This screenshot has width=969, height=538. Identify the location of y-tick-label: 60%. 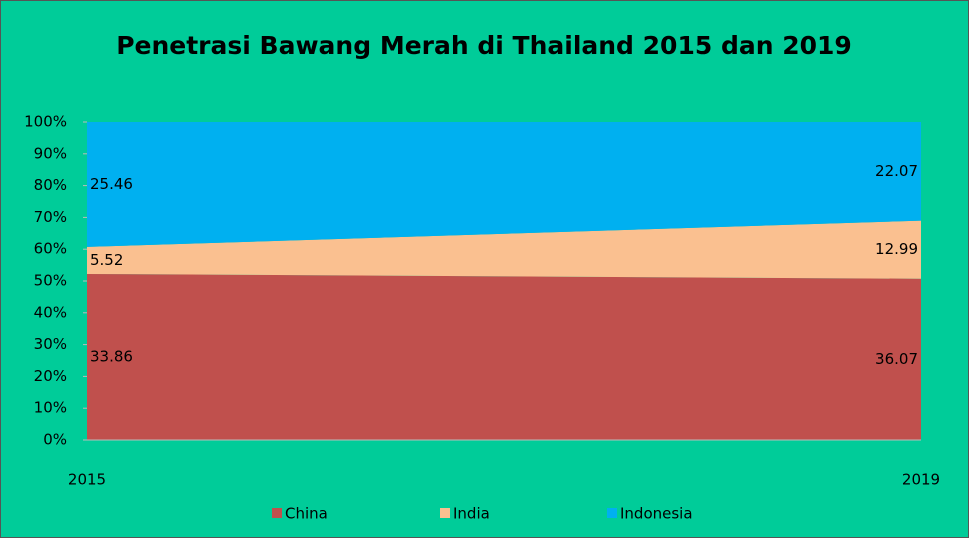
(50, 249).